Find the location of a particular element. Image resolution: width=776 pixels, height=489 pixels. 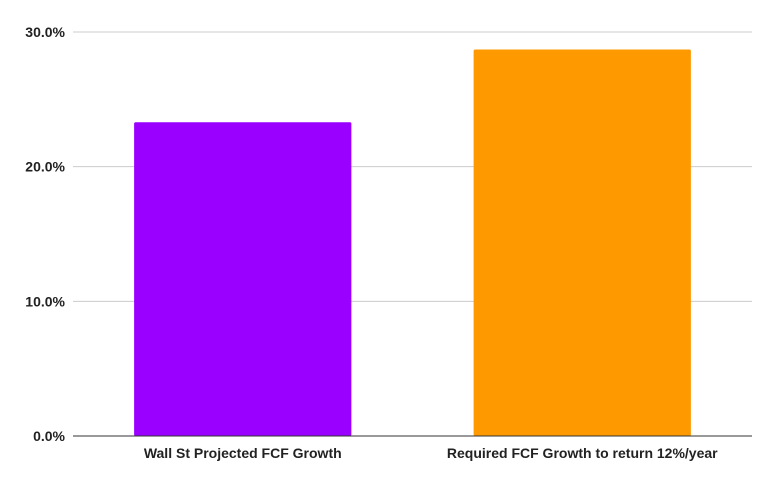

x-tick-label: Wall St Projected FCF Growth is located at coordinates (243, 453).